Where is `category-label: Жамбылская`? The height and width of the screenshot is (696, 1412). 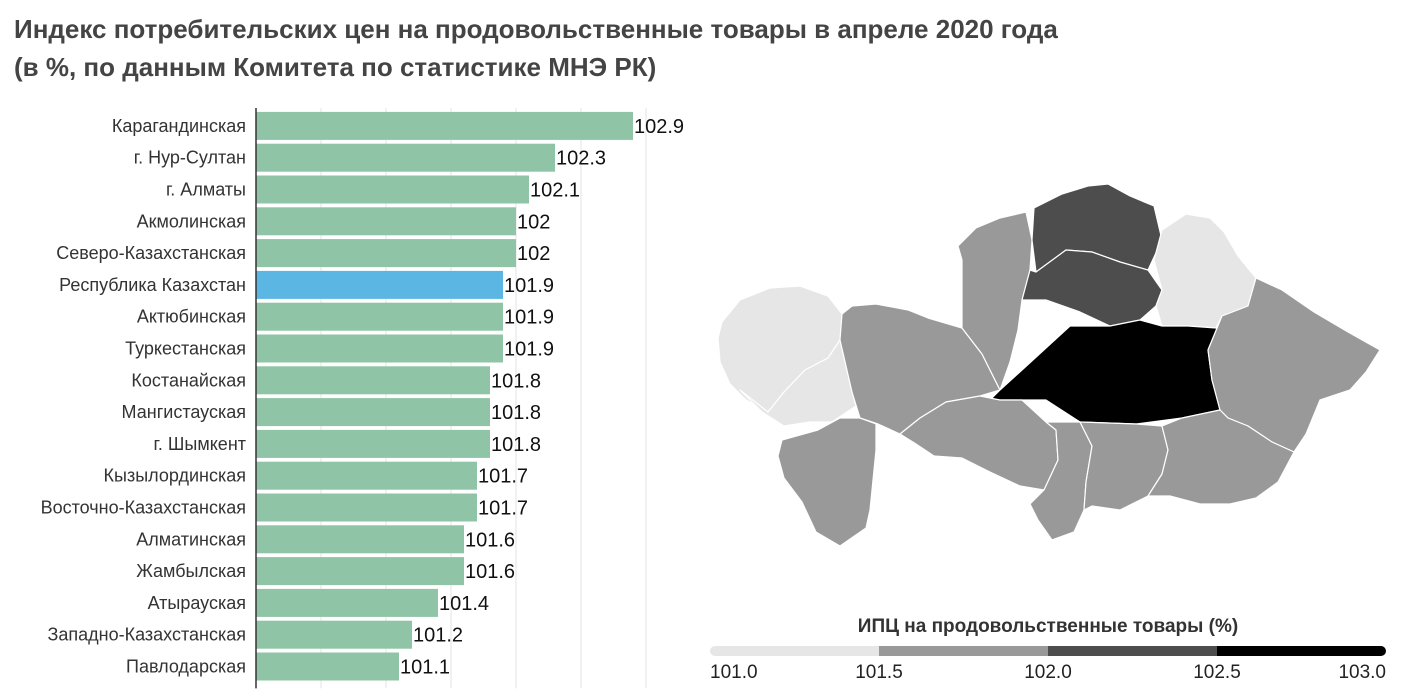
category-label: Жамбылская is located at coordinates (191, 571).